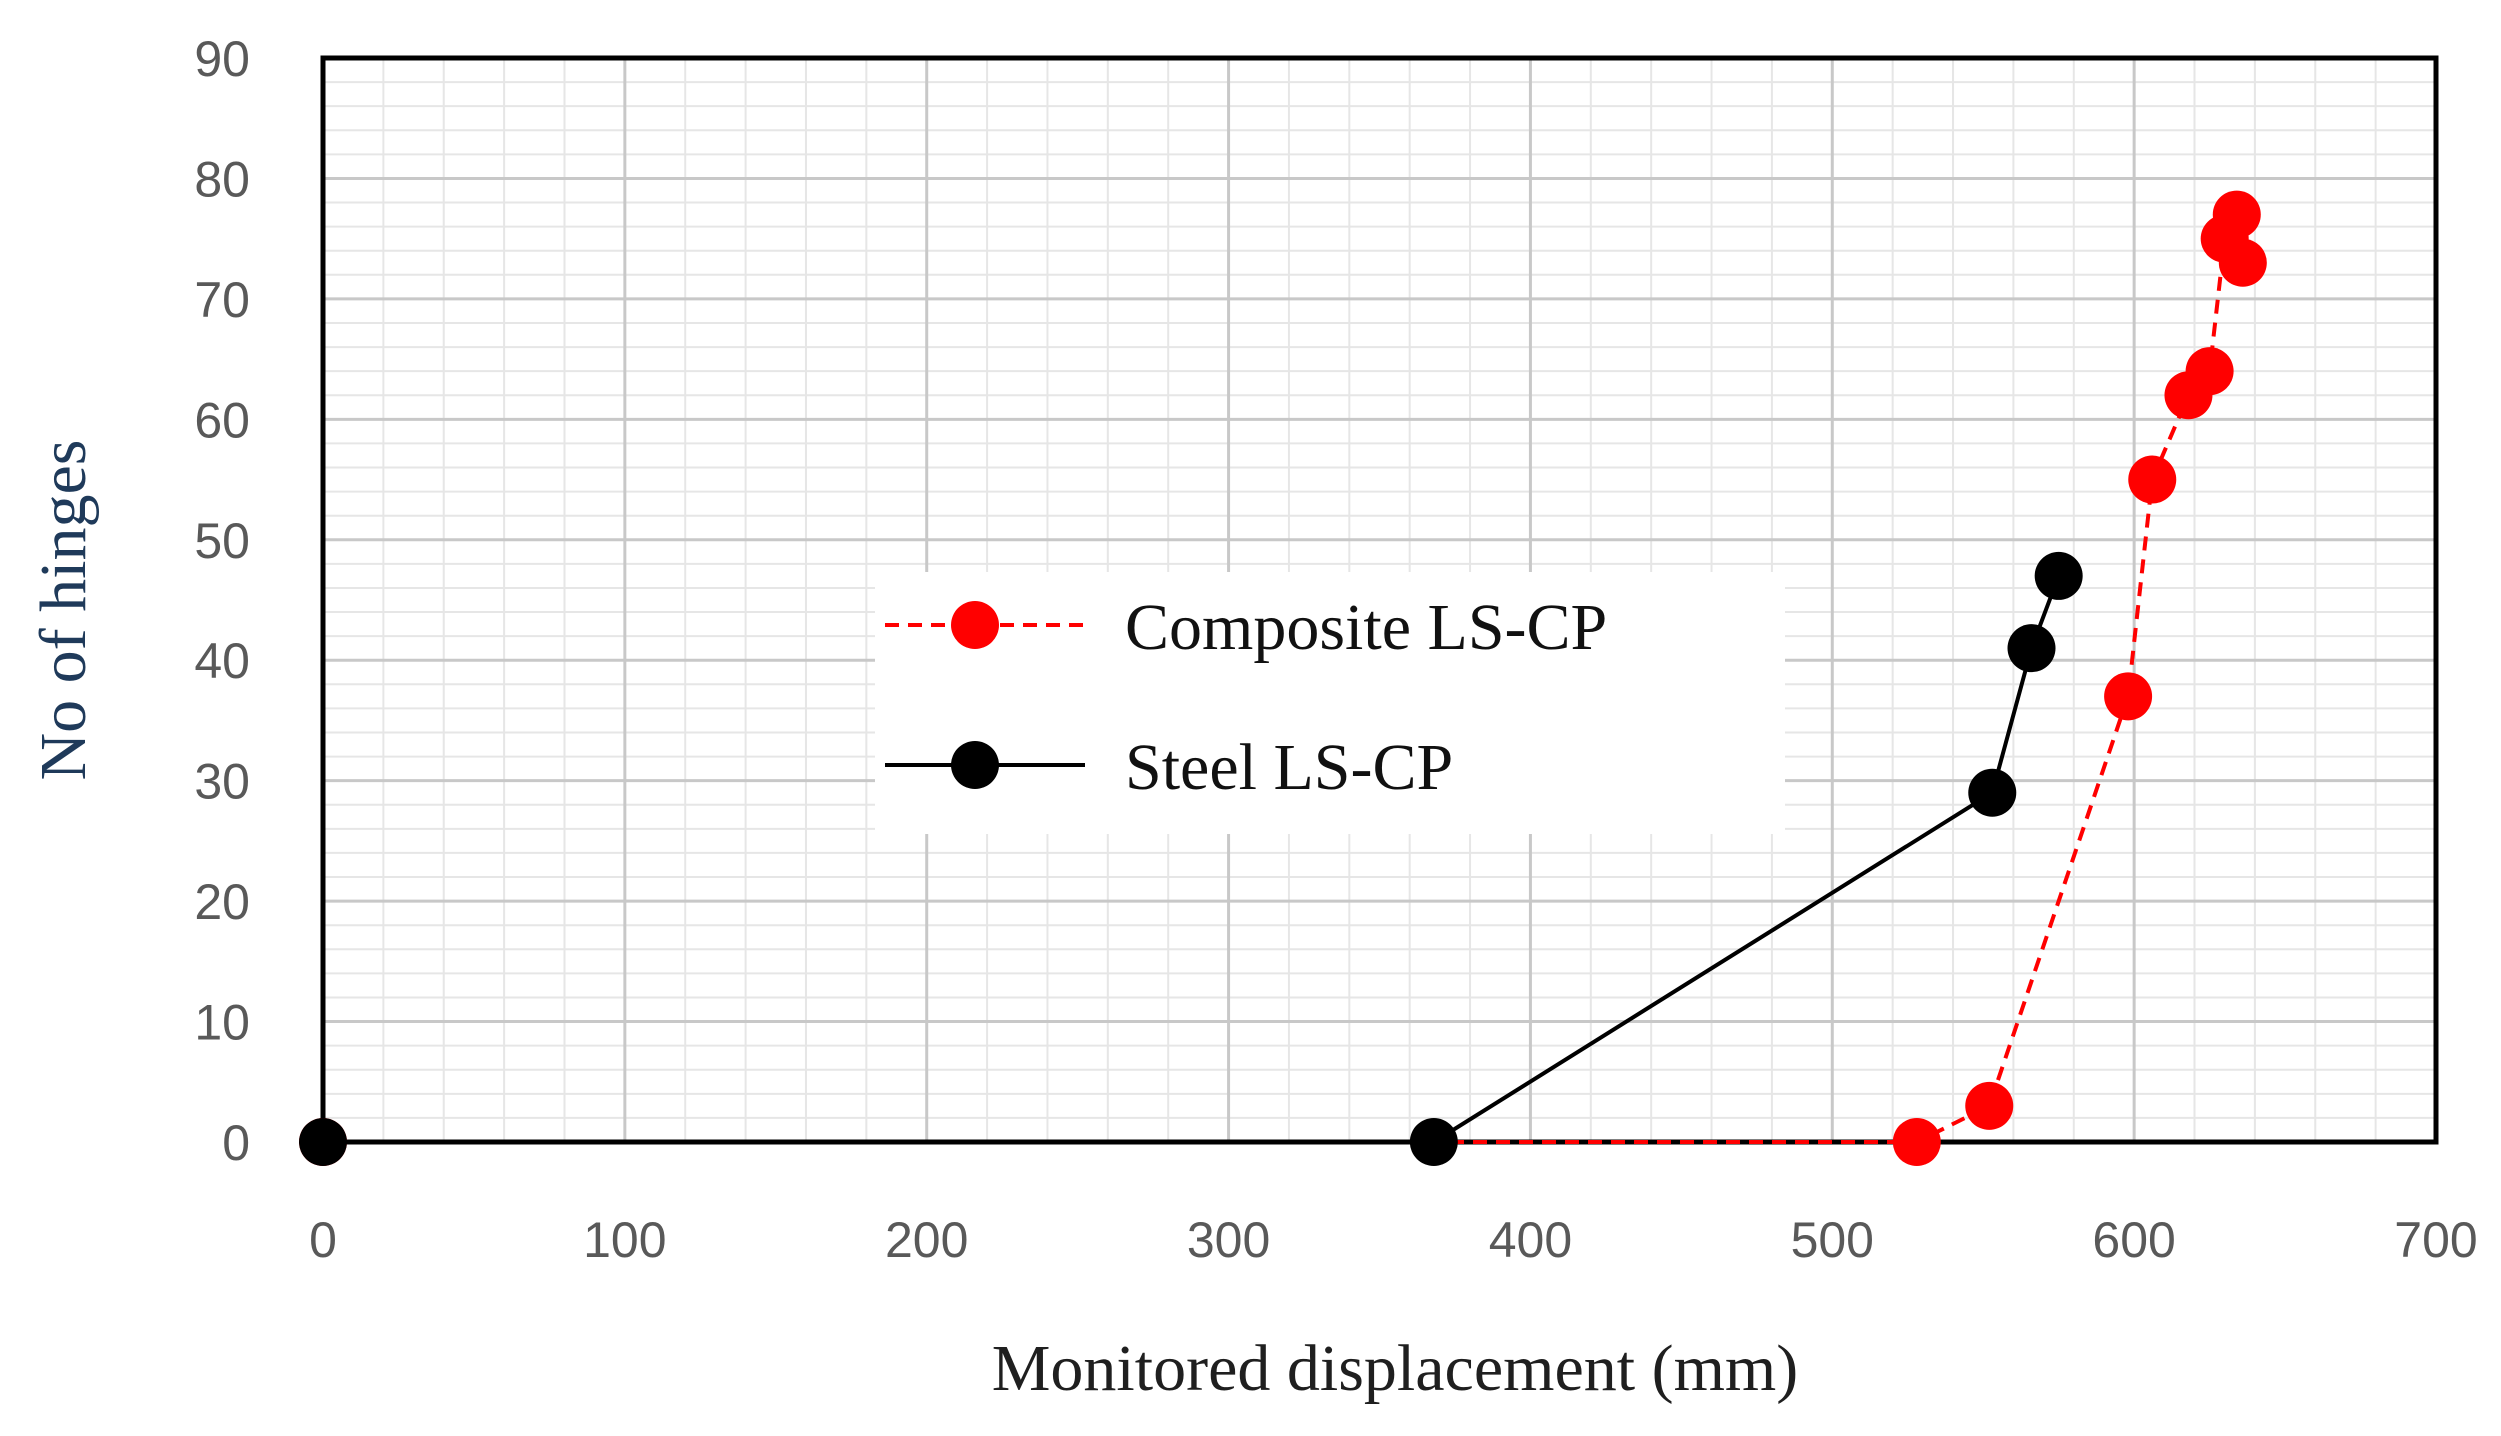 This screenshot has width=2501, height=1436. What do you see at coordinates (1832, 1240) in the screenshot?
I see `x-tick-label: 500` at bounding box center [1832, 1240].